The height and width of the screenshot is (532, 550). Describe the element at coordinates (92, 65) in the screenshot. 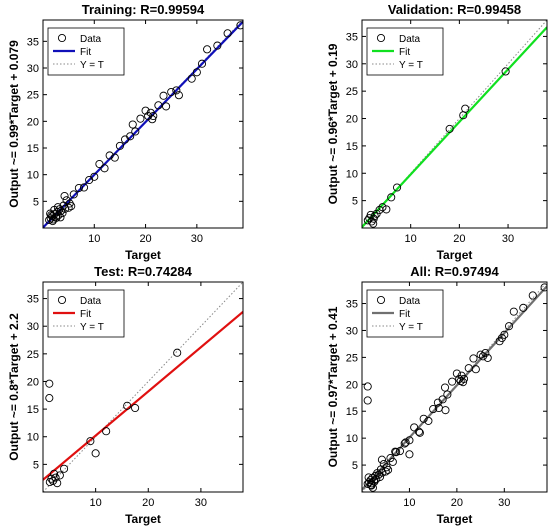

I see `legend-identity-label: Y = T` at that location.